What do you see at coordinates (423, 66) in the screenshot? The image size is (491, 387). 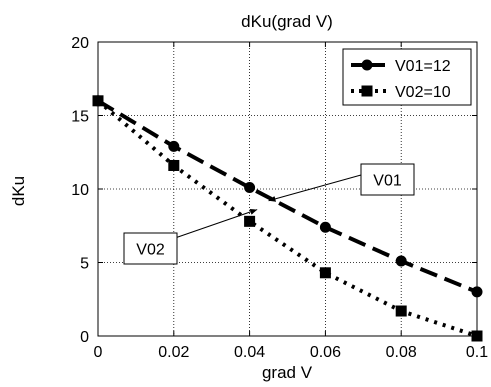 I see `legend-label-1: V01=12` at bounding box center [423, 66].